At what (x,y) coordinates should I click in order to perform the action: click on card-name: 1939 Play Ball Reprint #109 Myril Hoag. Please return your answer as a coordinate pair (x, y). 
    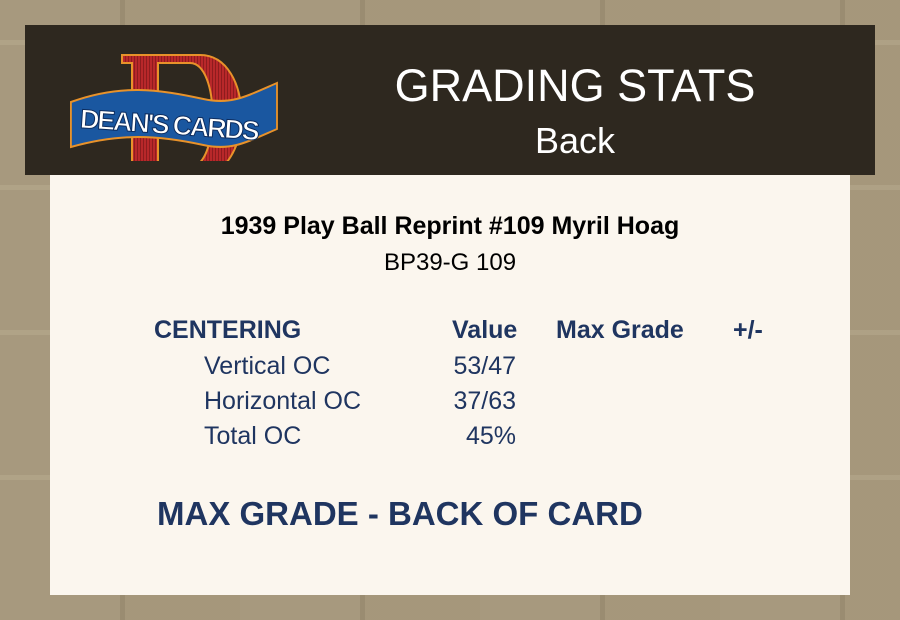
    Looking at the image, I should click on (450, 226).